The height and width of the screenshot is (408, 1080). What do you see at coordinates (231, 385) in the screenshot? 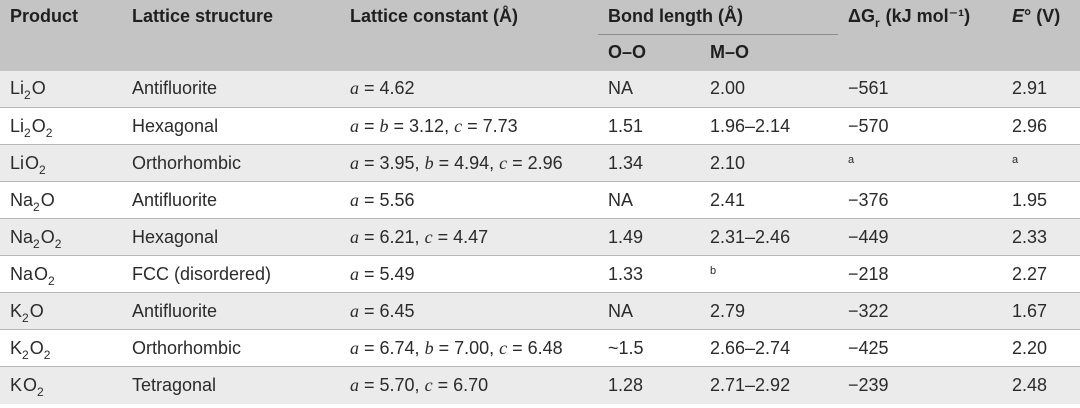
I see `cell-lattice-structure: Tetragonal` at bounding box center [231, 385].